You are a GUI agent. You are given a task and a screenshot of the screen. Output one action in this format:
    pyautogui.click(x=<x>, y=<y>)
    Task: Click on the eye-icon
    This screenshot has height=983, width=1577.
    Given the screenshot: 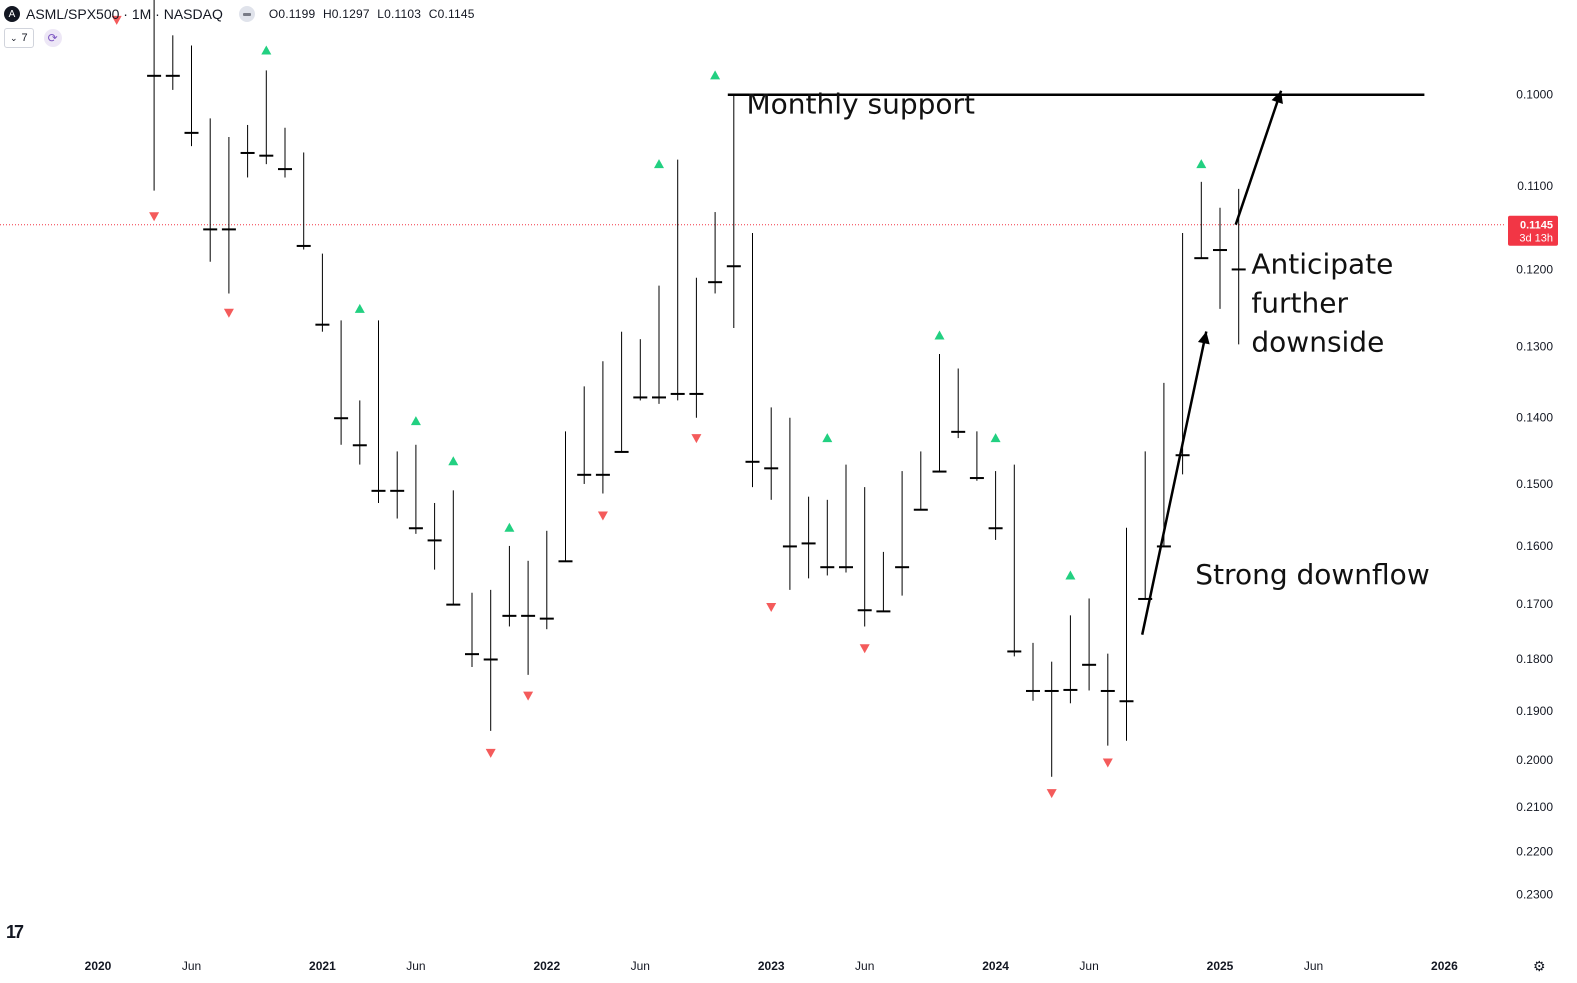 What is the action you would take?
    pyautogui.click(x=246, y=14)
    